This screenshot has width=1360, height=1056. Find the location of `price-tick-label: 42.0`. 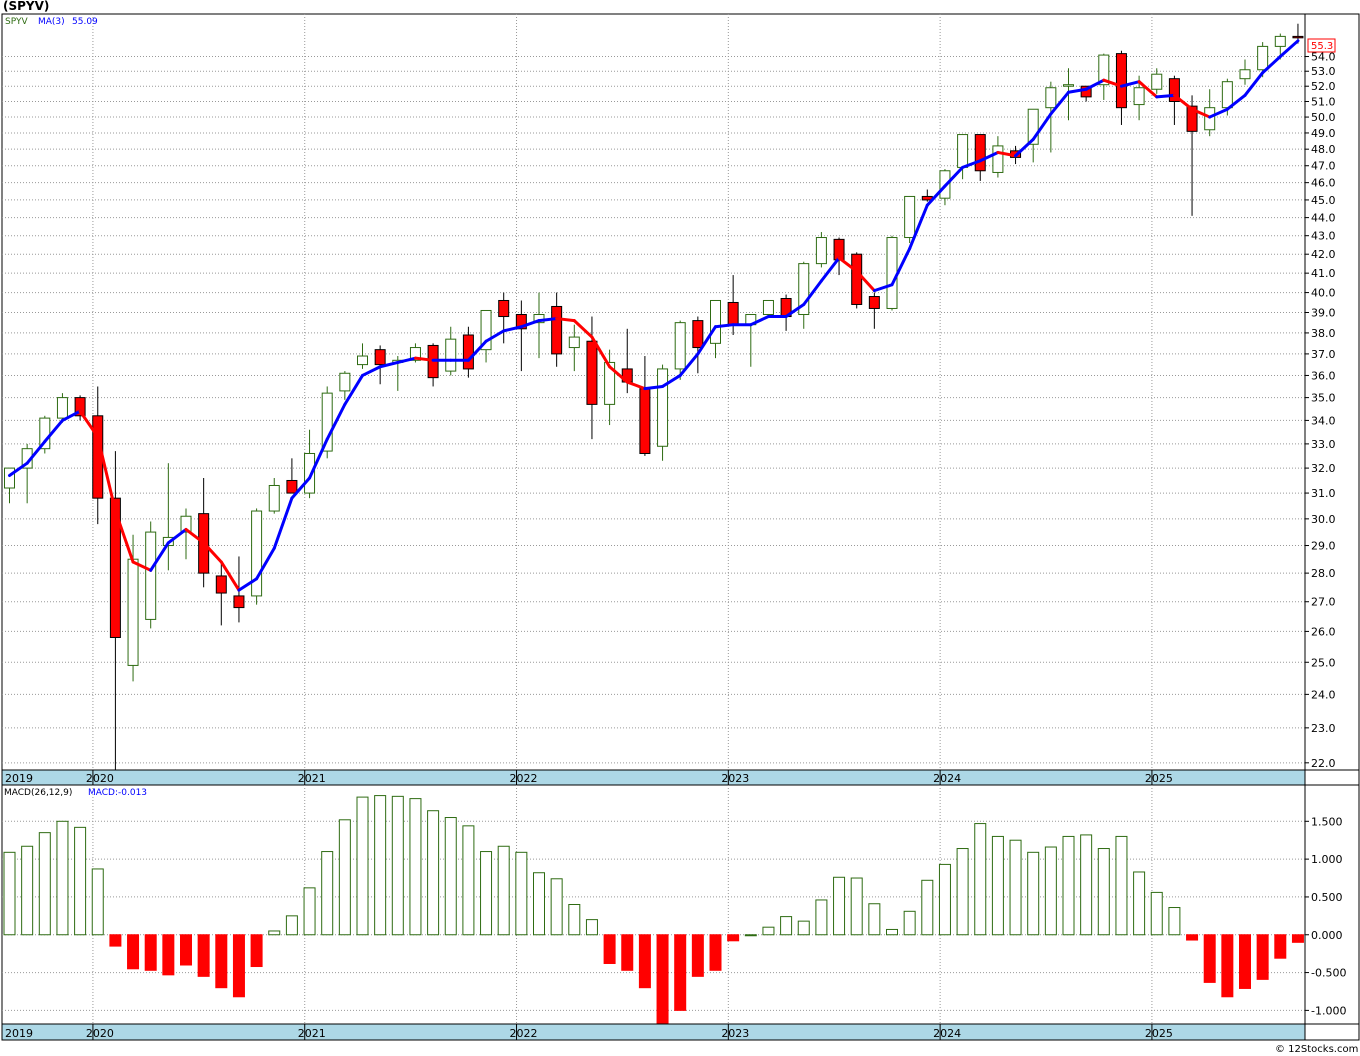

price-tick-label: 42.0 is located at coordinates (1323, 254).